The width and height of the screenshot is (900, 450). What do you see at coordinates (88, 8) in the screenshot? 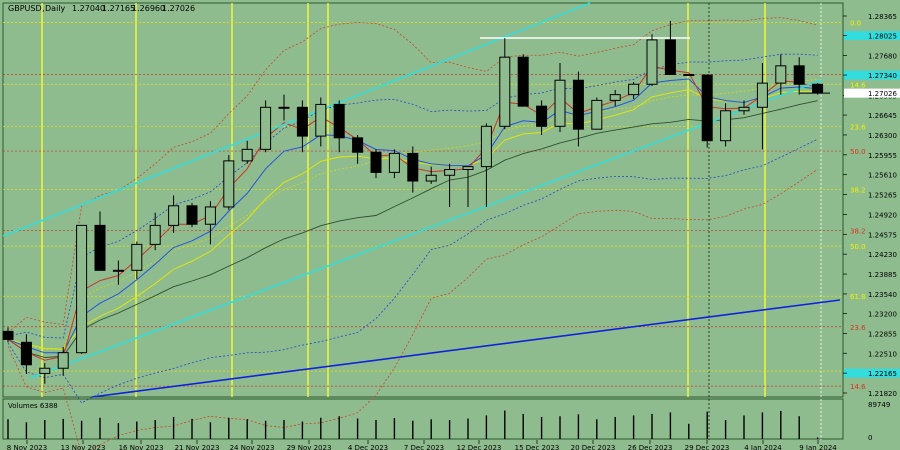
I see `header-open: 1.27040` at bounding box center [88, 8].